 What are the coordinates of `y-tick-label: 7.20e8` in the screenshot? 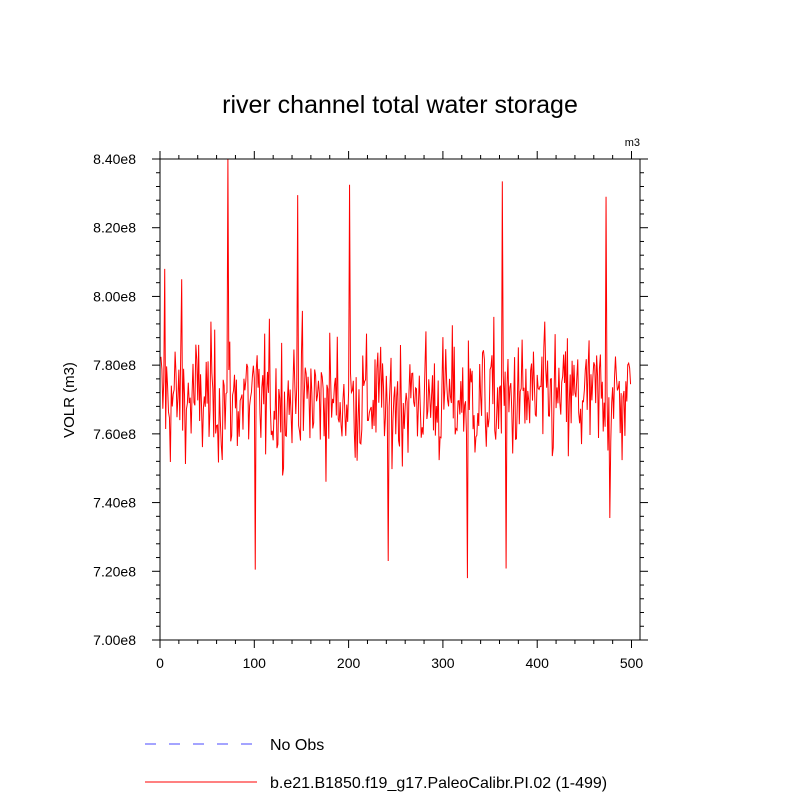 It's located at (114, 571).